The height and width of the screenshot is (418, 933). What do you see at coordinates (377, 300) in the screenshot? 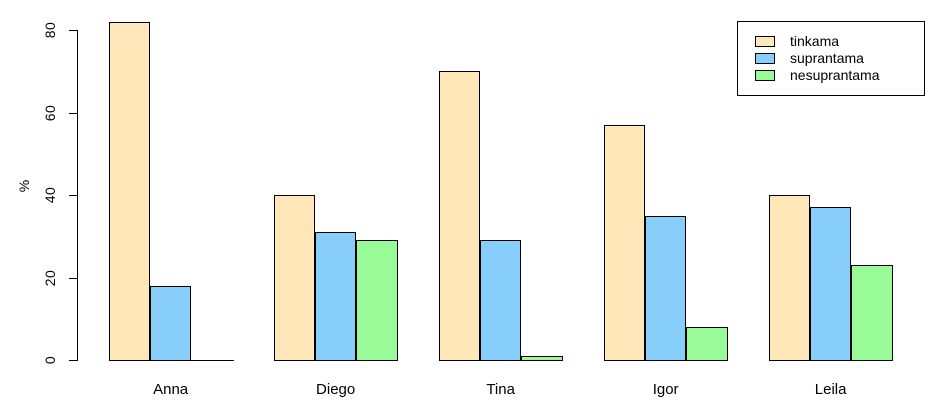
I see `bar-nesuprantama-diego` at bounding box center [377, 300].